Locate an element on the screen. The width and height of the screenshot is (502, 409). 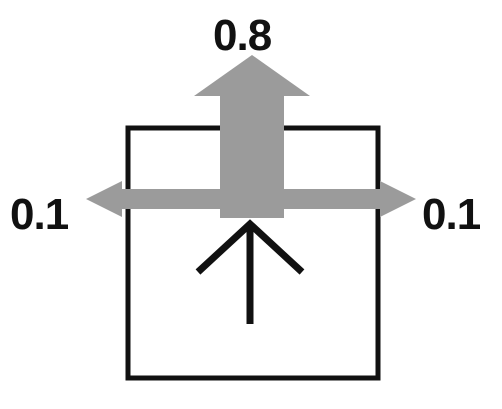
forward-arrow-head is located at coordinates (252, 75).